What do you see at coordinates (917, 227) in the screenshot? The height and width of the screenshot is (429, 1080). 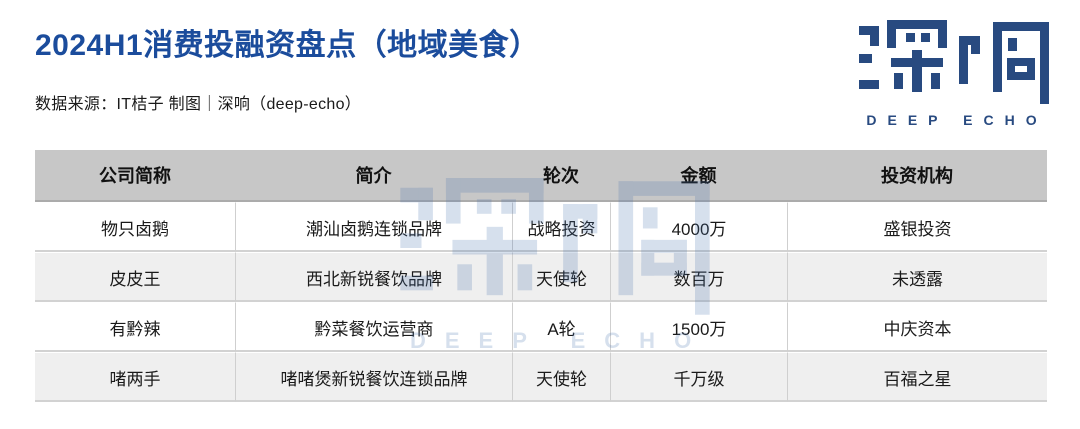 I see `cell-investor: 盛银投资` at bounding box center [917, 227].